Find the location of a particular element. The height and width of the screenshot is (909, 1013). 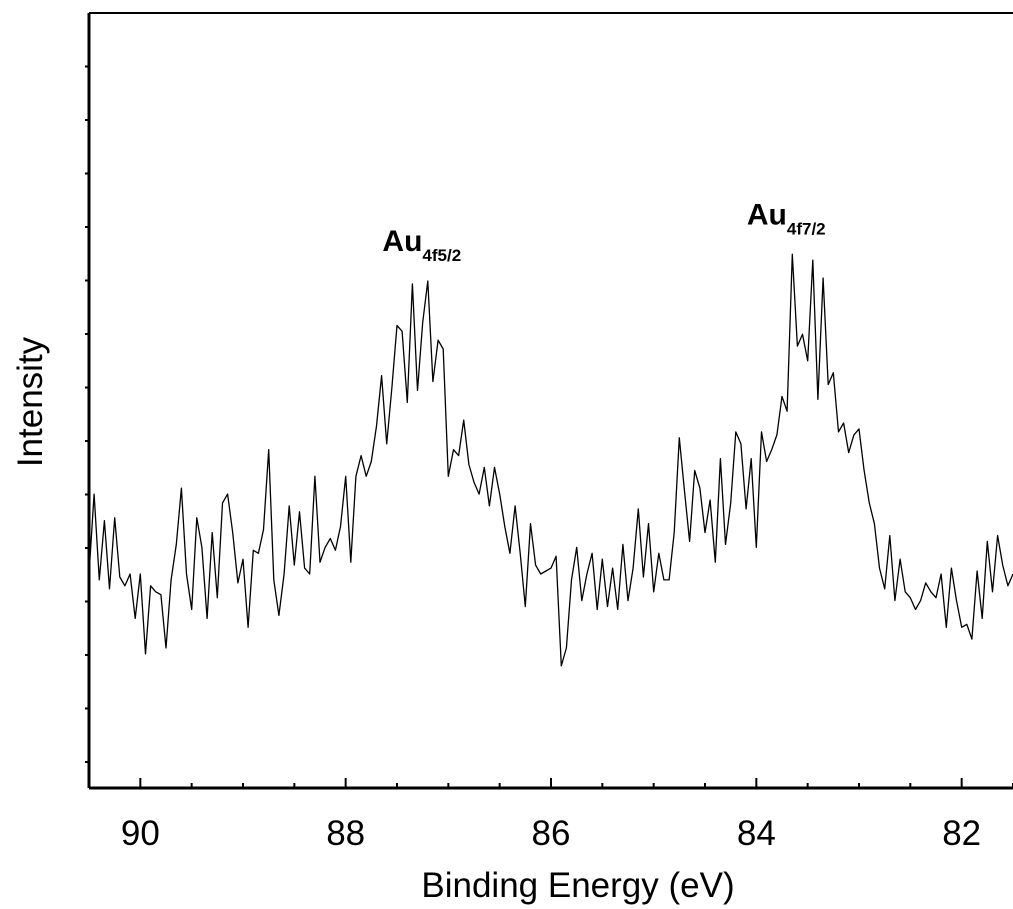

peak-annotation: Au4f5/2 is located at coordinates (421, 245).